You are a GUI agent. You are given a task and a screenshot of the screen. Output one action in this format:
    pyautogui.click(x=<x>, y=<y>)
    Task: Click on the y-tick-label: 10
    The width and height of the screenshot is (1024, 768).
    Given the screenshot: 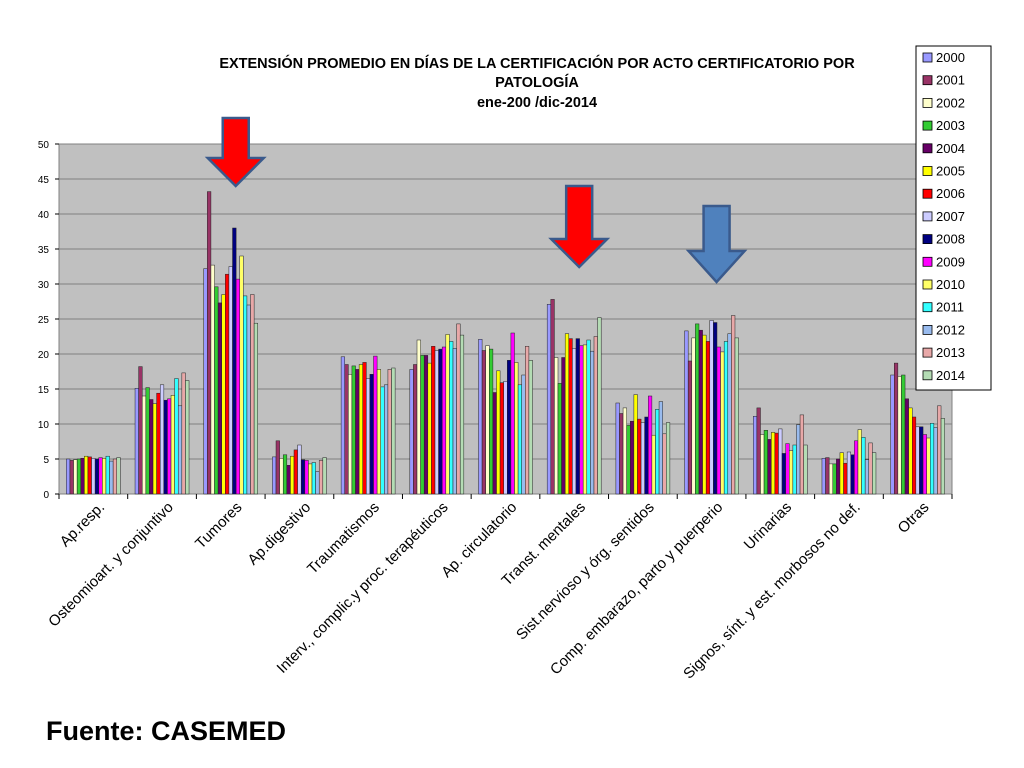 What is the action you would take?
    pyautogui.click(x=44, y=425)
    